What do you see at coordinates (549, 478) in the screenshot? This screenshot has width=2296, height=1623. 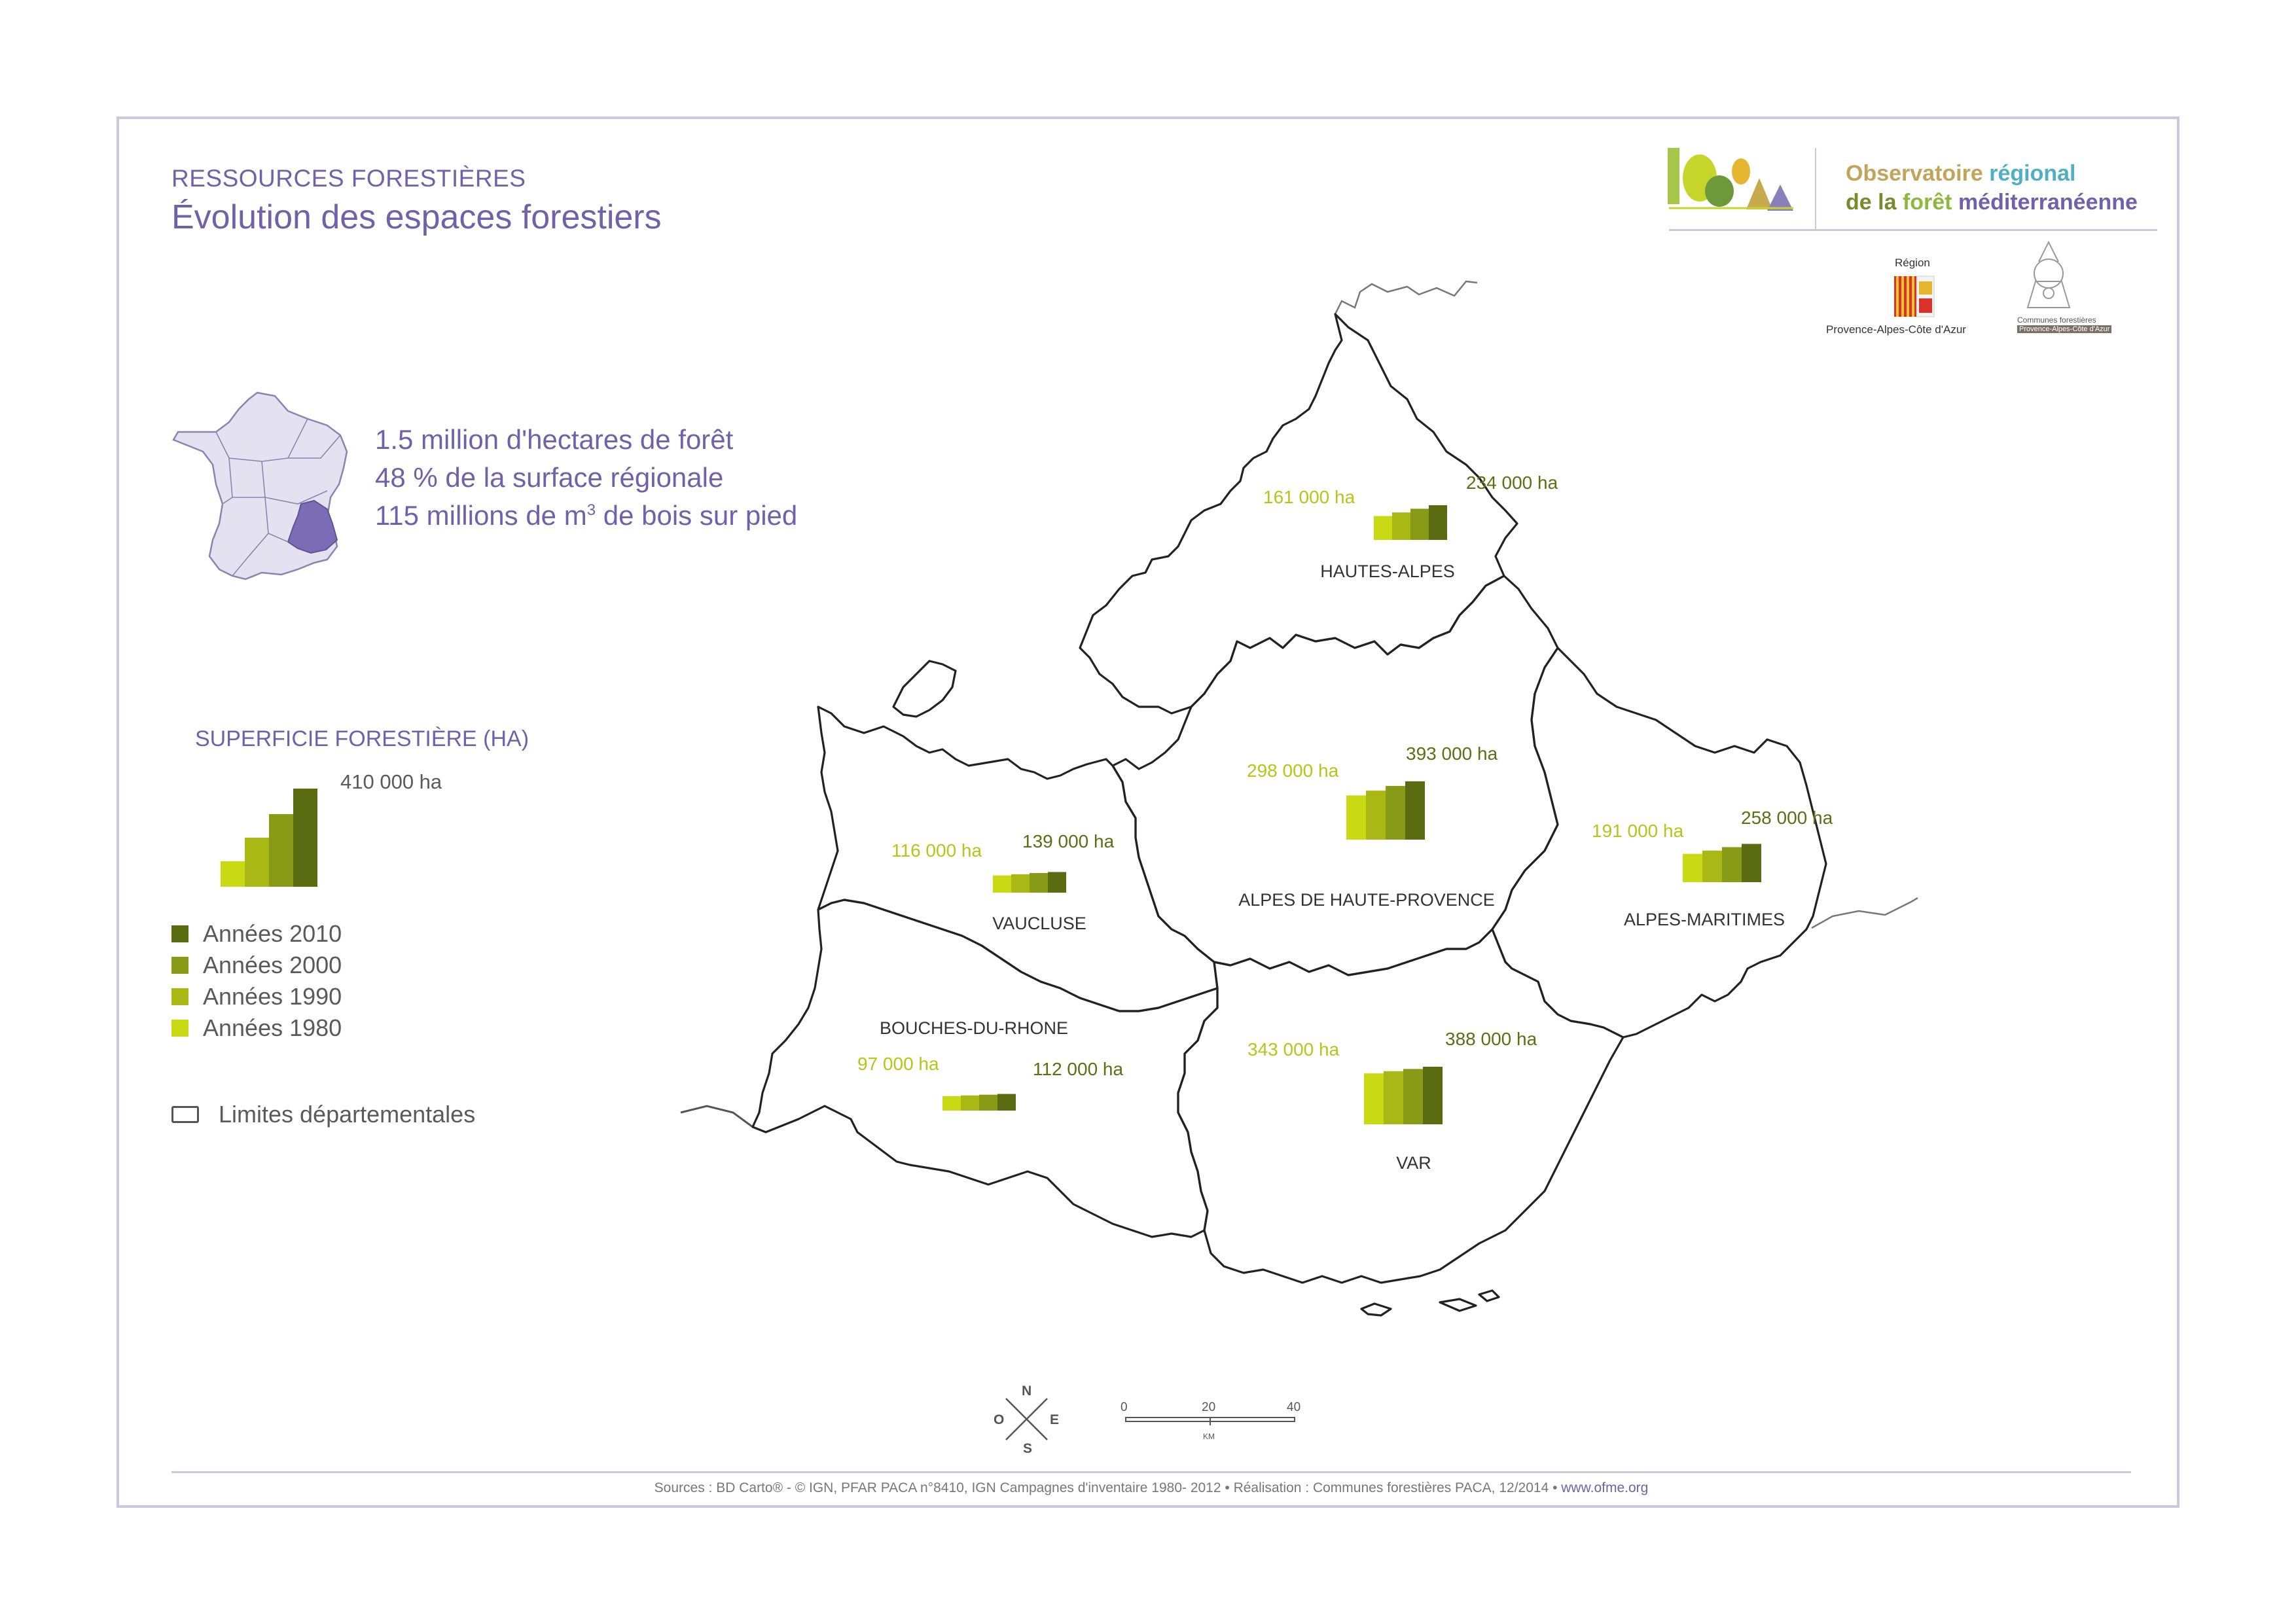 I see `stat-regional-share: 48 % de la surface régionale` at bounding box center [549, 478].